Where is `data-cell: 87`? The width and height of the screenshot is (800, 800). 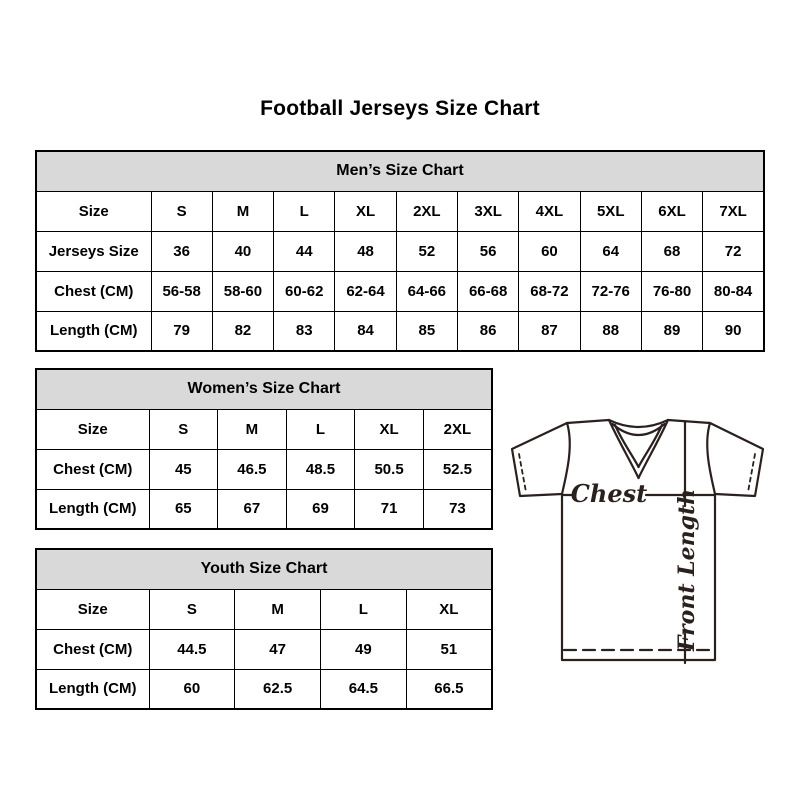
data-cell: 87 is located at coordinates (549, 331).